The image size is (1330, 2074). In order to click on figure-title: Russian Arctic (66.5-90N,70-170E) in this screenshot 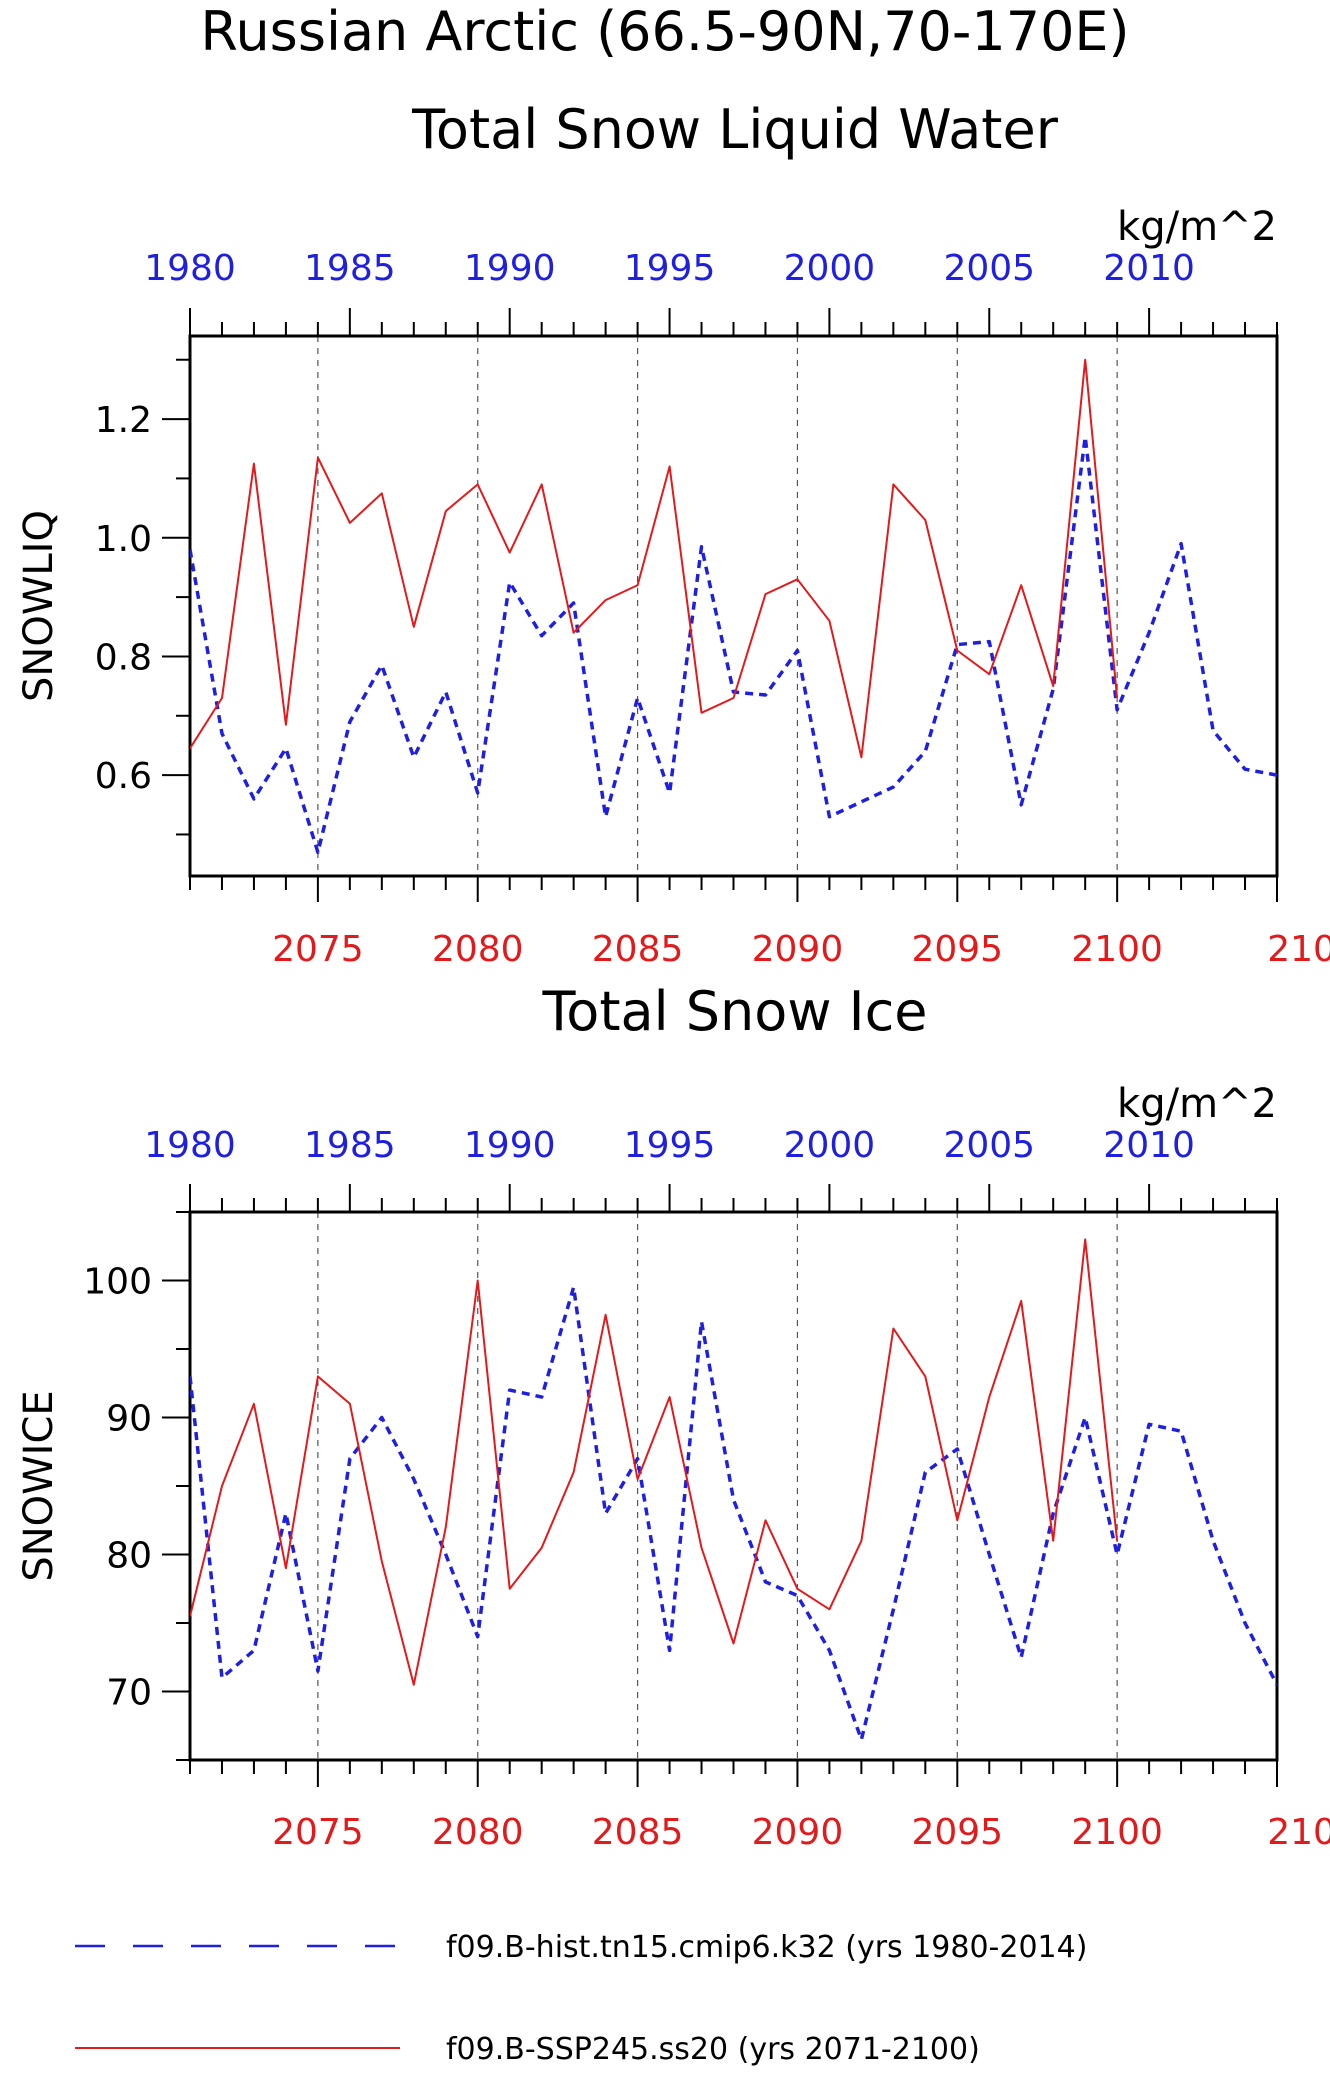, I will do `click(664, 31)`.